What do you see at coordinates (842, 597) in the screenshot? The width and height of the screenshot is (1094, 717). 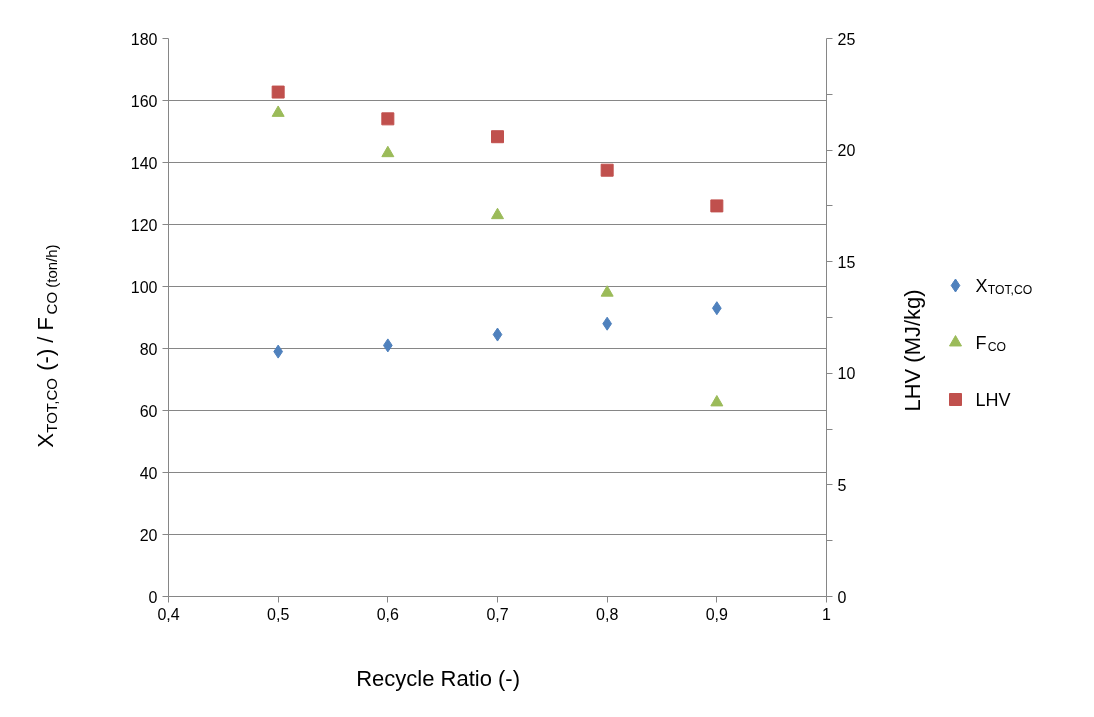 I see `y2-tick-label: 0` at bounding box center [842, 597].